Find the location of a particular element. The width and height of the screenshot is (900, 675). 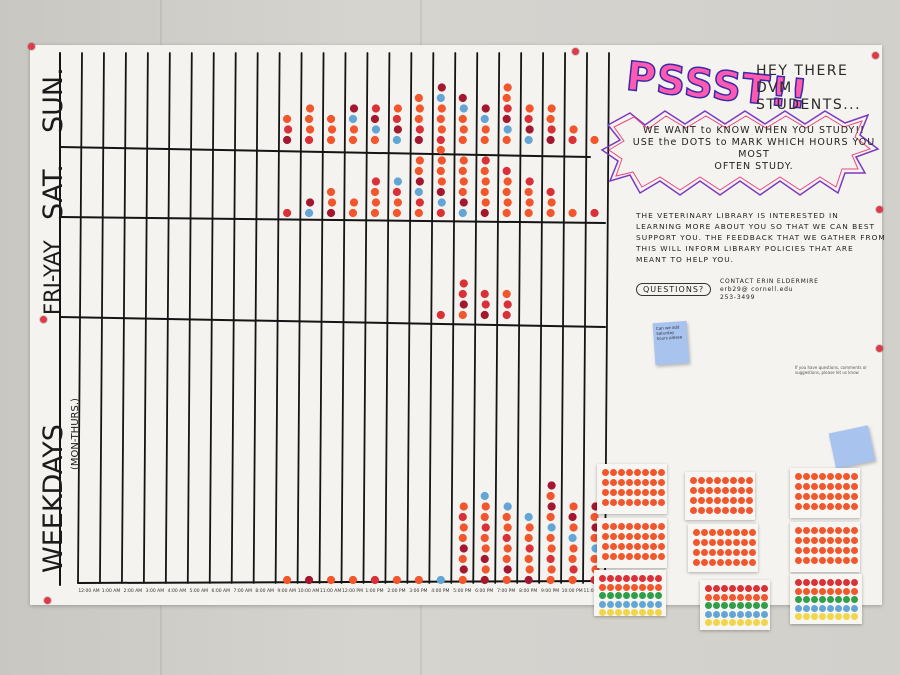

contact-line-2: erb29@ cornell.edu is located at coordinates (757, 289).